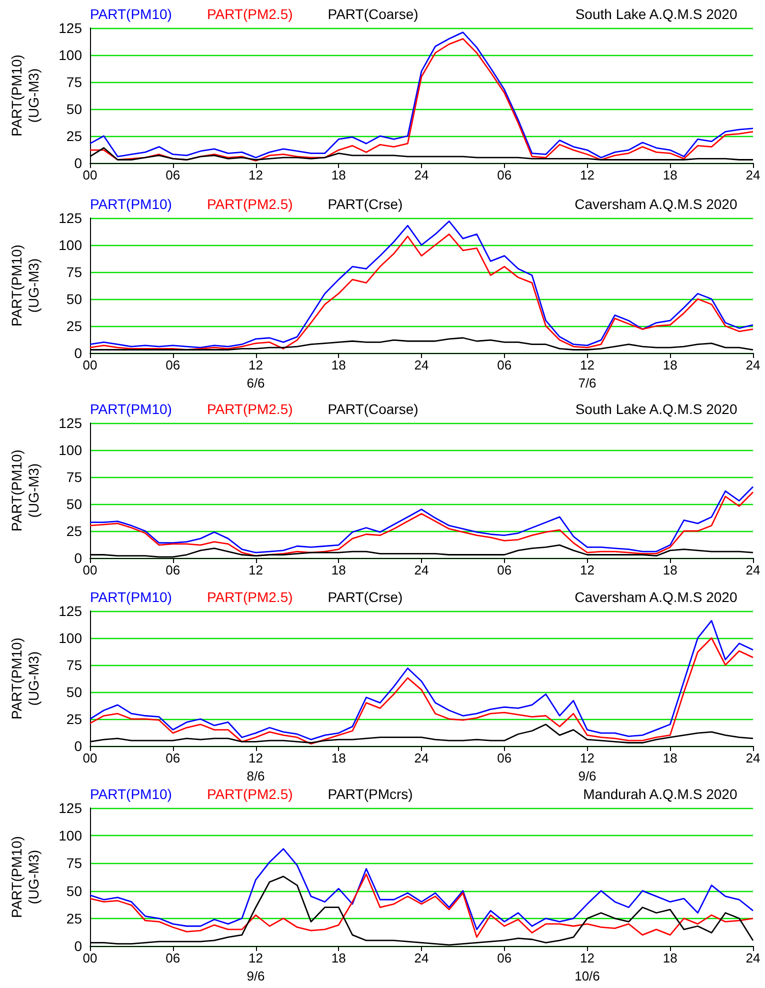 The width and height of the screenshot is (765, 988). What do you see at coordinates (587, 967) in the screenshot?
I see `x-tick-label: 12 10/6` at bounding box center [587, 967].